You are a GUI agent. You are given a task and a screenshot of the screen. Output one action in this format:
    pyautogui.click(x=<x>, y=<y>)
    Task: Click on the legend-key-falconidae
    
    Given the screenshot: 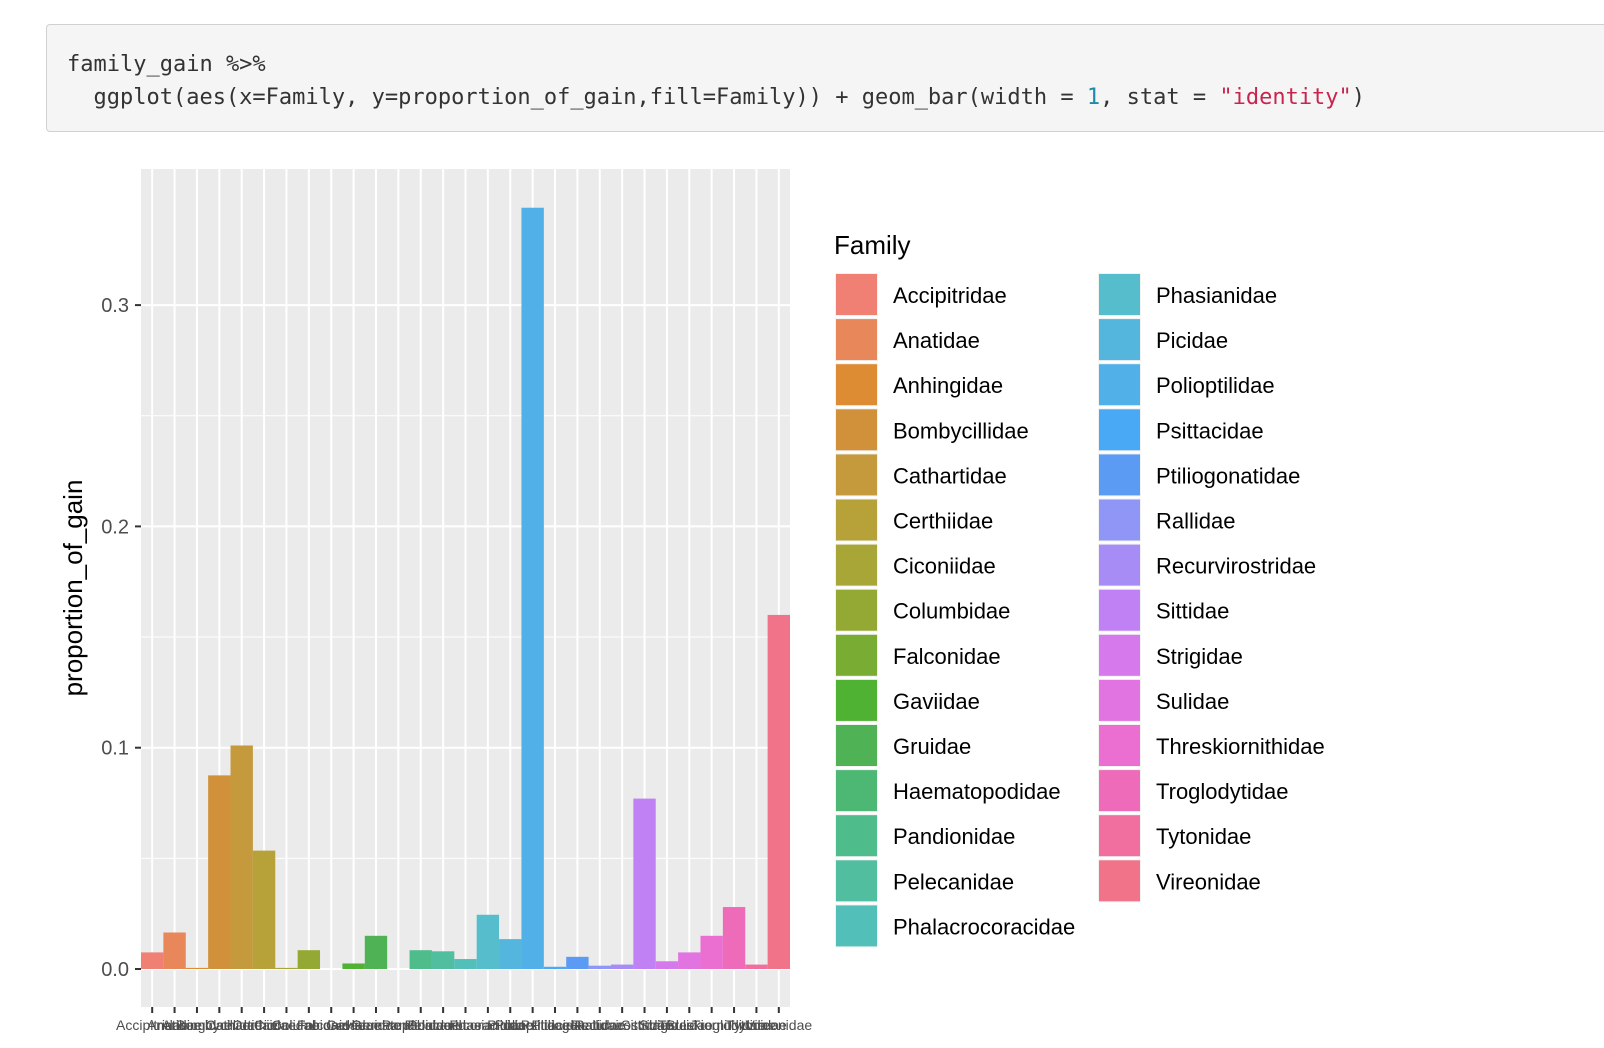 What is the action you would take?
    pyautogui.click(x=856, y=655)
    